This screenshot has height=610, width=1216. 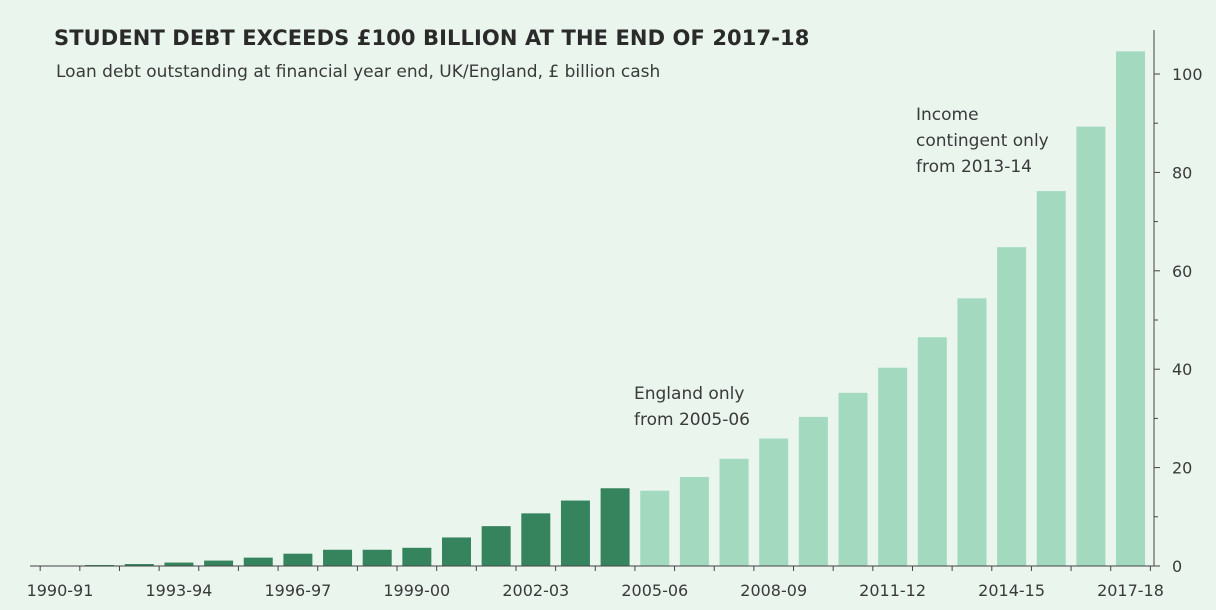 What do you see at coordinates (60, 590) in the screenshot?
I see `x-tick-label: 1990-91` at bounding box center [60, 590].